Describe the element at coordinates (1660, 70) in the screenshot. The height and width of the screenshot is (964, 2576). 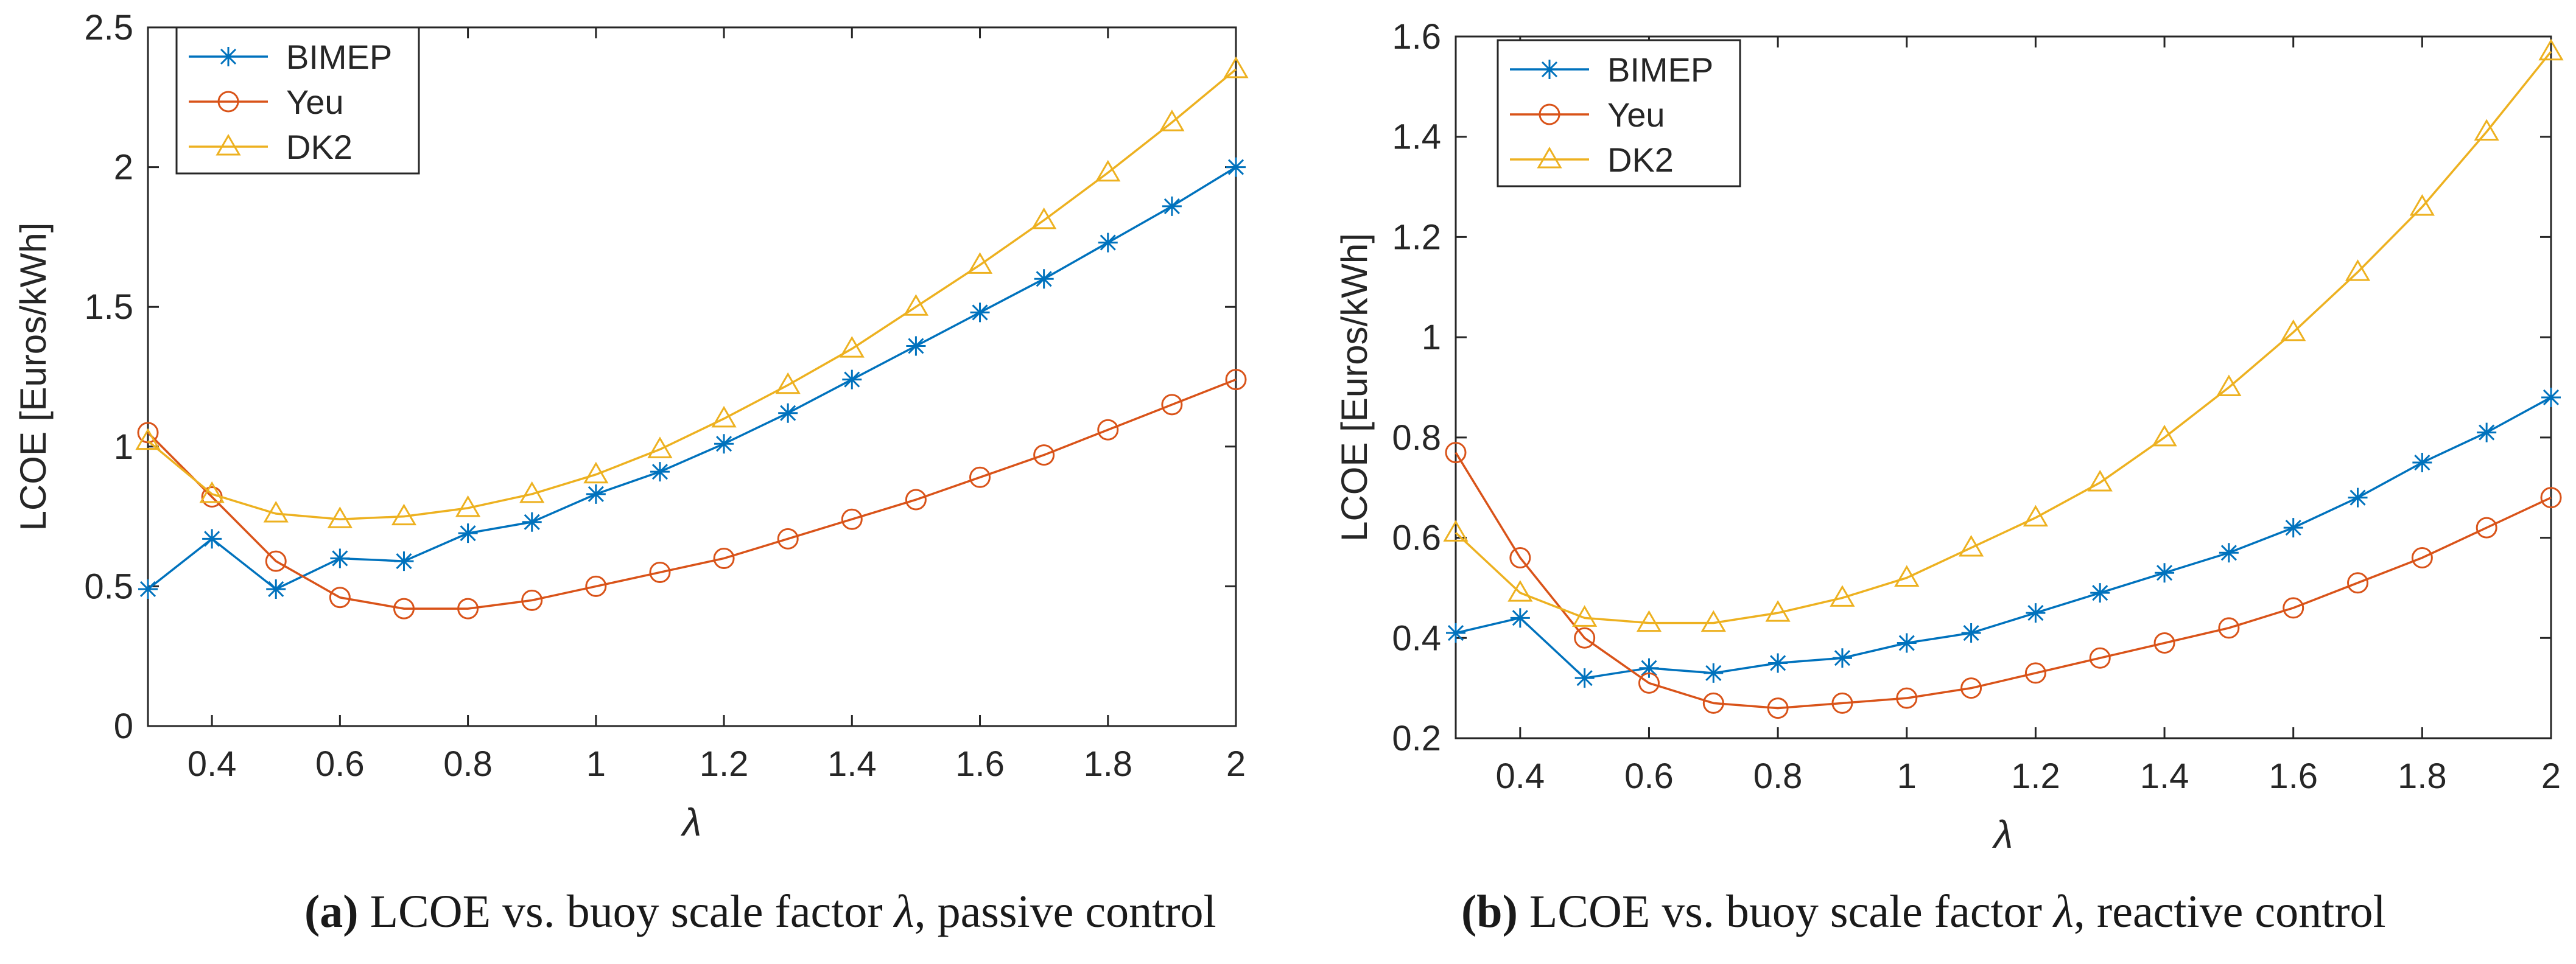
I see `legend-label: BIMEP` at that location.